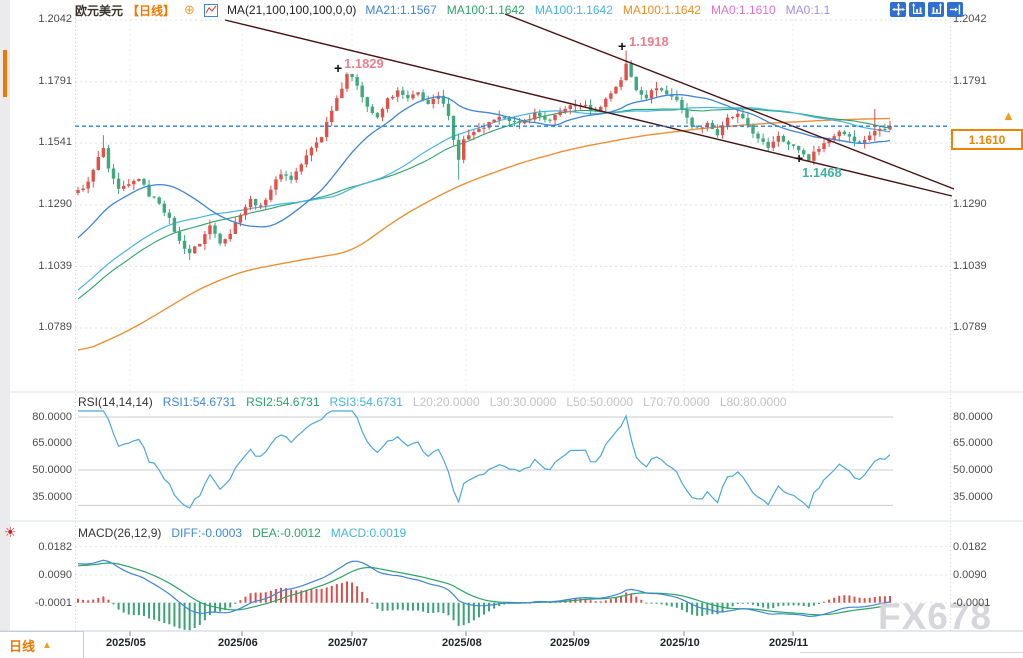 This screenshot has height=658, width=1023. What do you see at coordinates (55, 142) in the screenshot?
I see `price-axis-label-left: 1.1541` at bounding box center [55, 142].